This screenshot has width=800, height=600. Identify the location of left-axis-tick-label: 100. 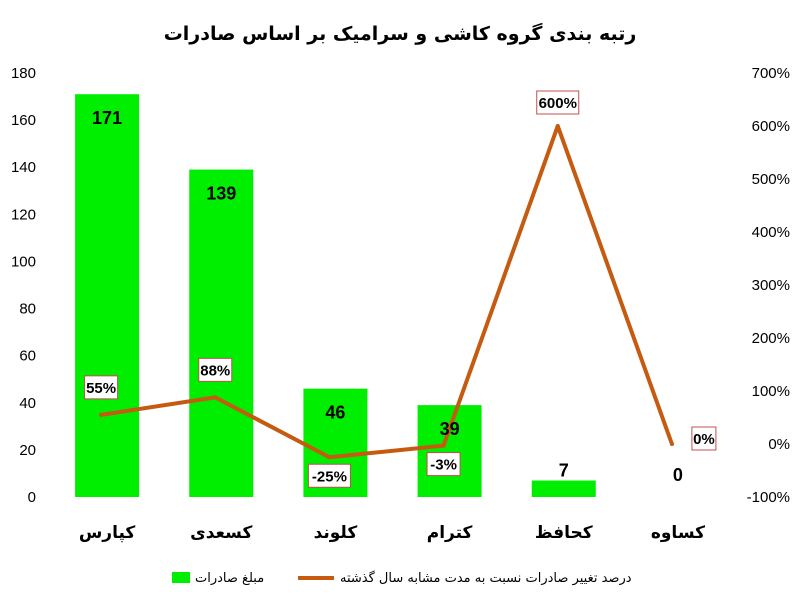
(23, 261).